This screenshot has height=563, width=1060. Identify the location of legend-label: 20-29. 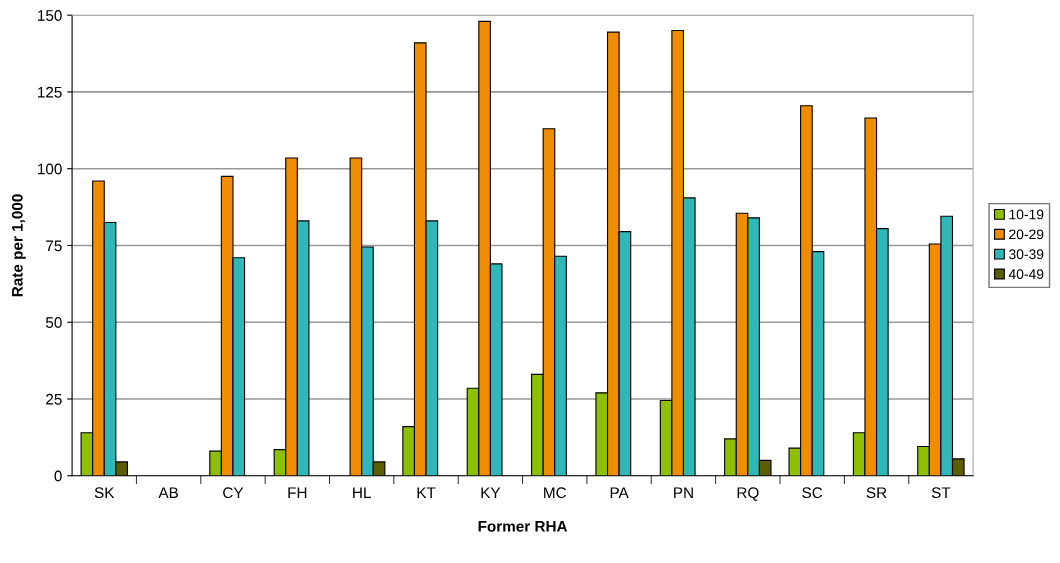
(1026, 234).